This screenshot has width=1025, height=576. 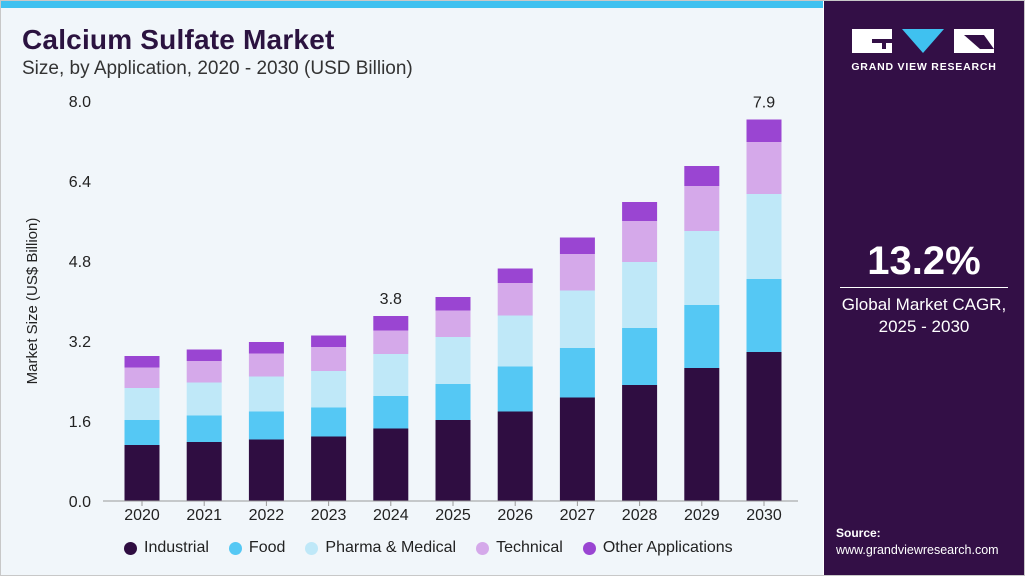 What do you see at coordinates (529, 547) in the screenshot?
I see `legend-label: Technical` at bounding box center [529, 547].